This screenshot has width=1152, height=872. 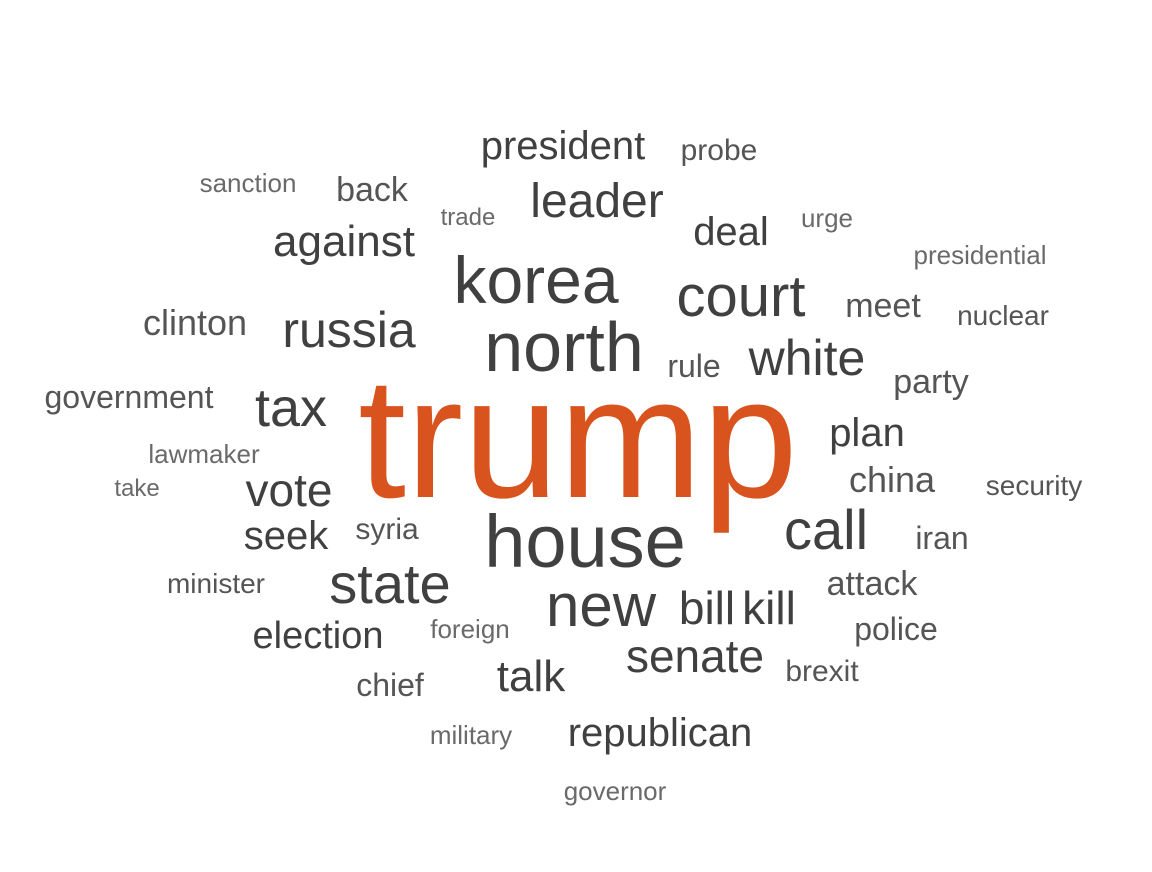 What do you see at coordinates (372, 190) in the screenshot?
I see `word-back: back` at bounding box center [372, 190].